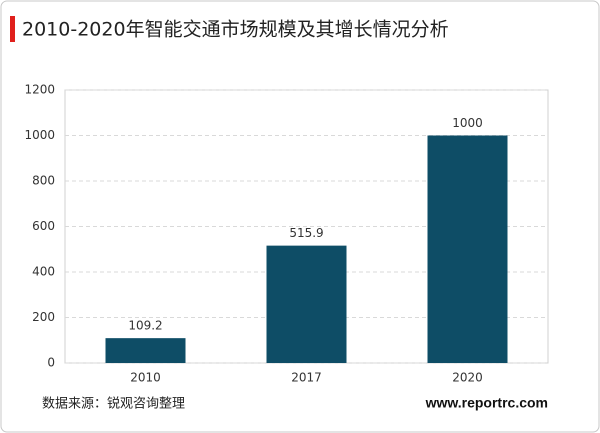 The height and width of the screenshot is (433, 600). Describe the element at coordinates (43, 272) in the screenshot. I see `y-tick-label: 400` at that location.